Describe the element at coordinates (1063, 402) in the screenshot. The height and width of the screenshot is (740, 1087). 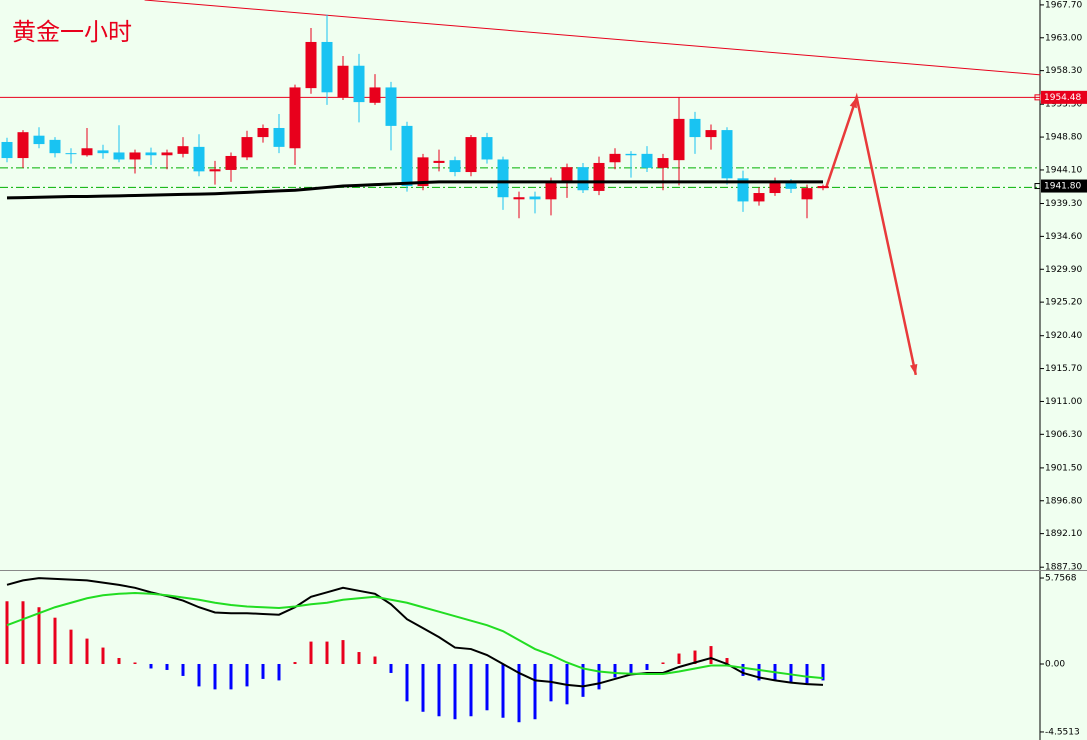
I see `y-tick-label: 1911.00` at that location.